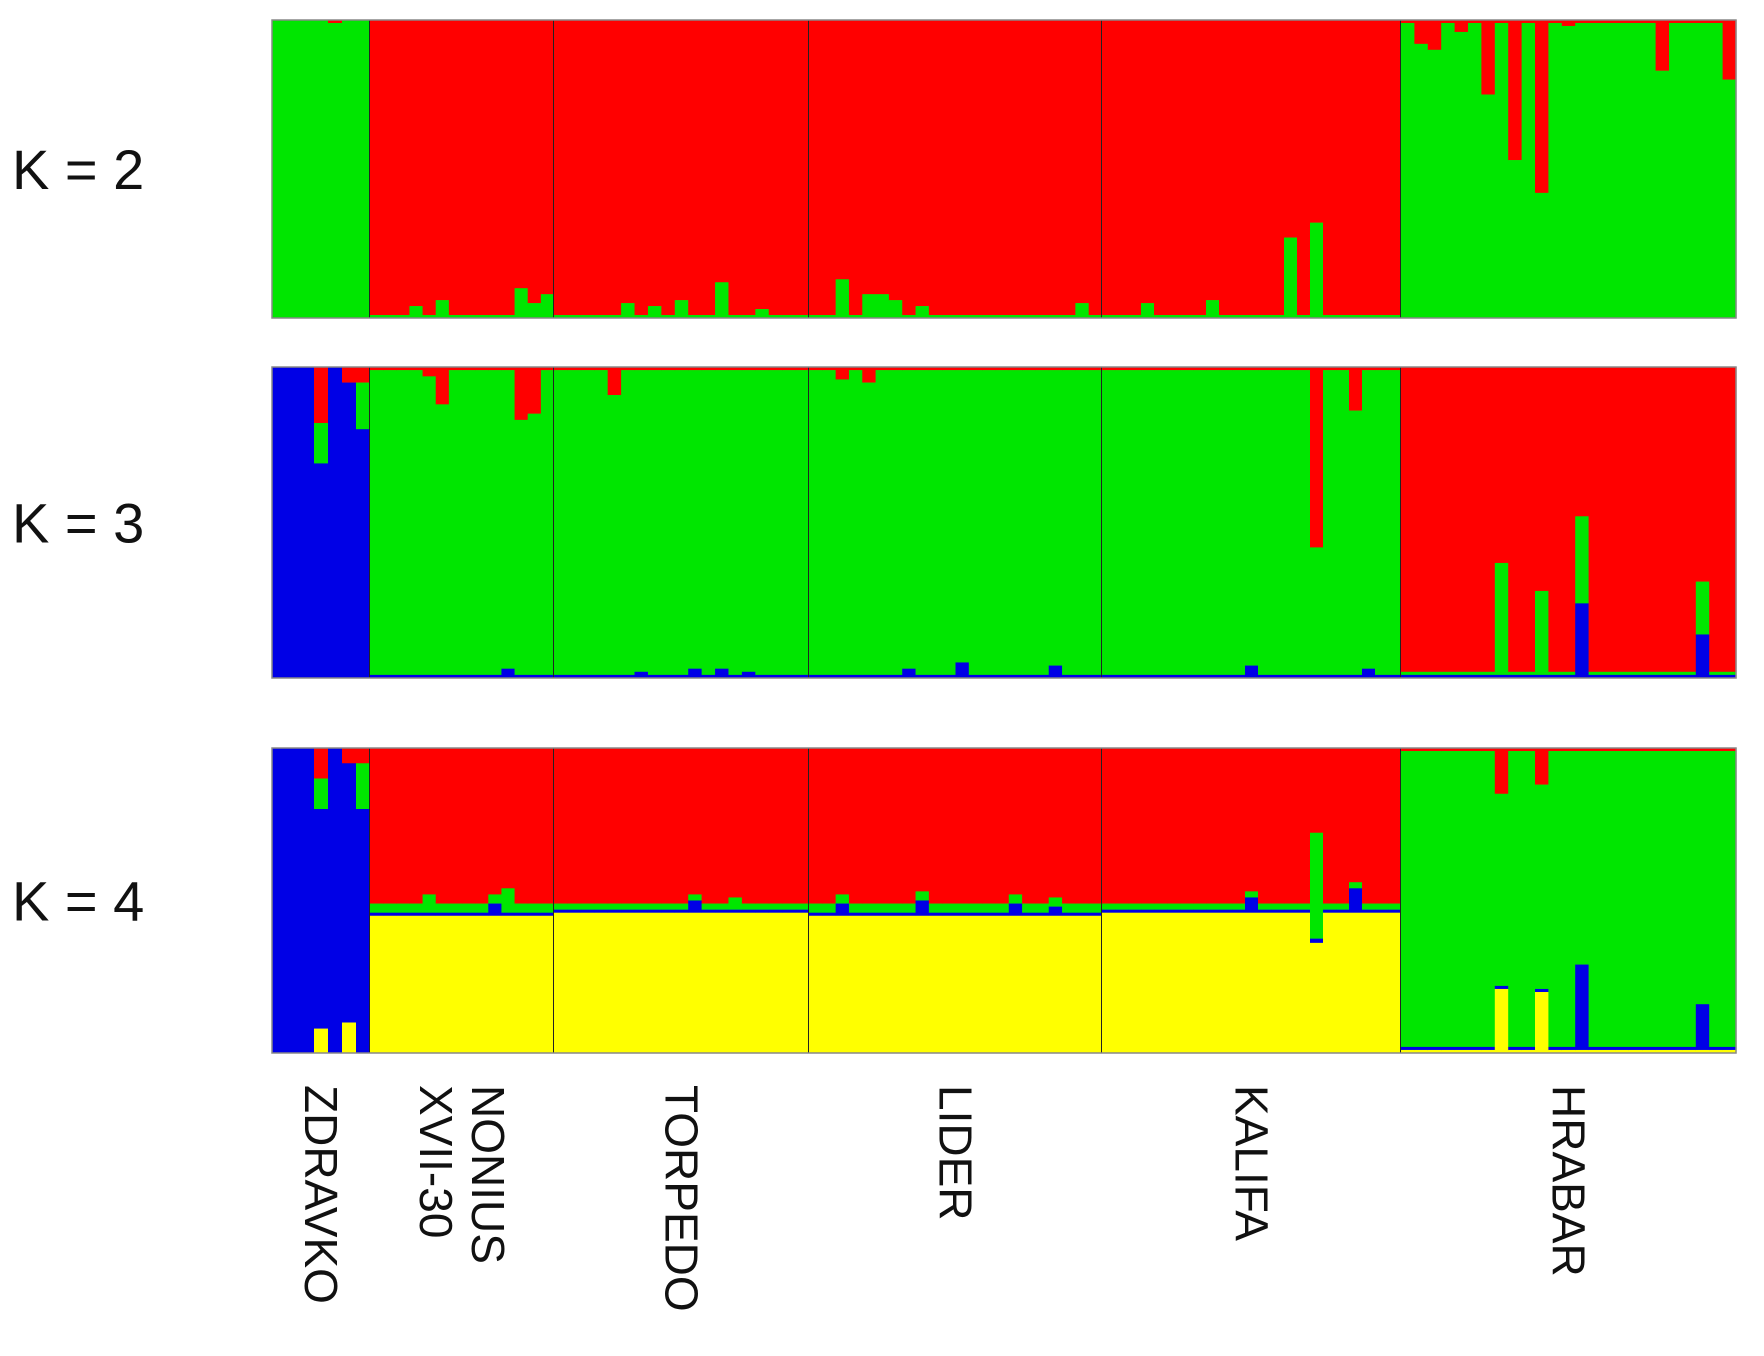  I want to click on population-group, so click(956, 901).